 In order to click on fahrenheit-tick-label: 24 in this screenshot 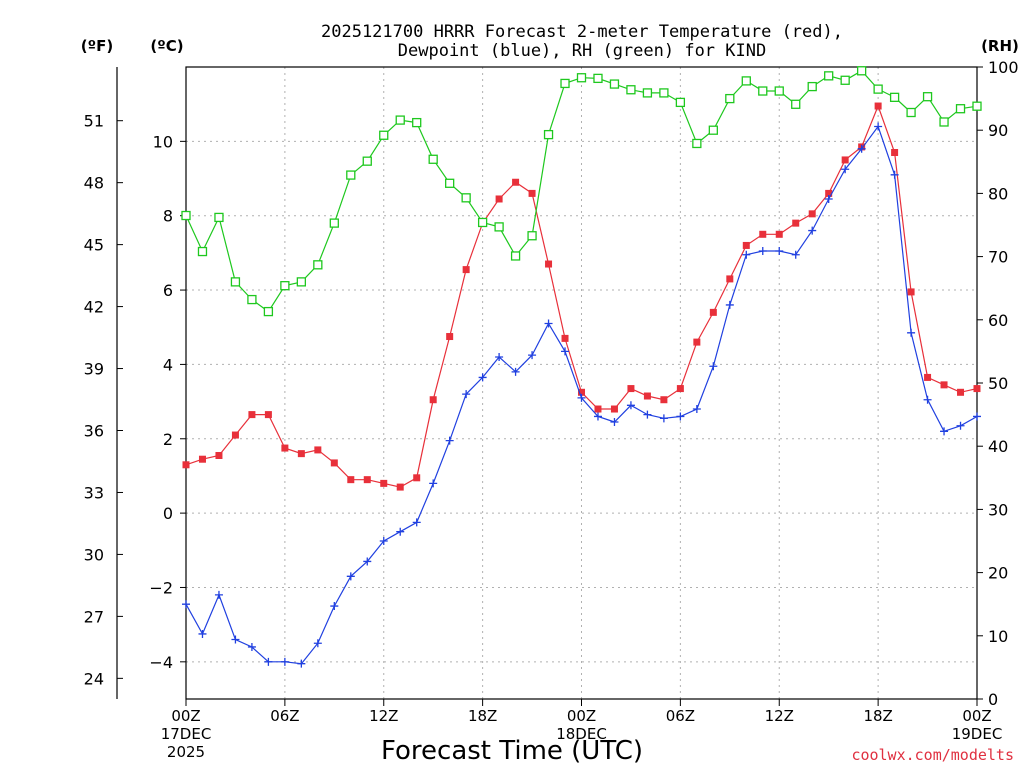, I will do `click(94, 678)`.